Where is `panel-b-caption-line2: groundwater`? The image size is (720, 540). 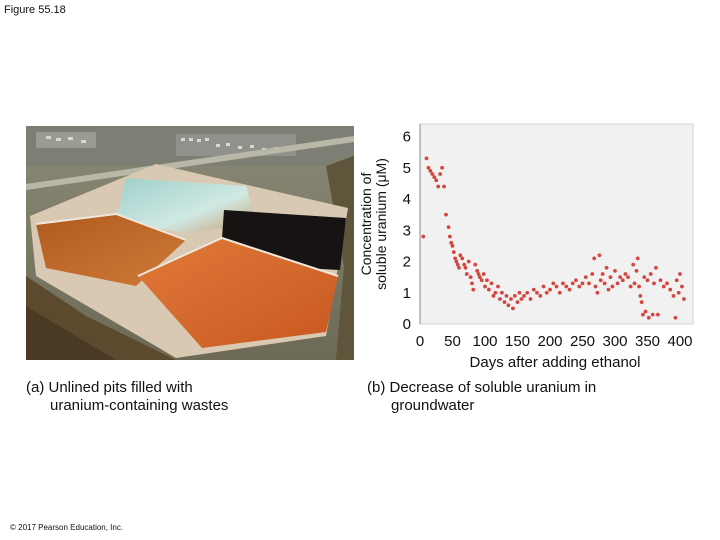 panel-b-caption-line2: groundwater is located at coordinates (433, 405).